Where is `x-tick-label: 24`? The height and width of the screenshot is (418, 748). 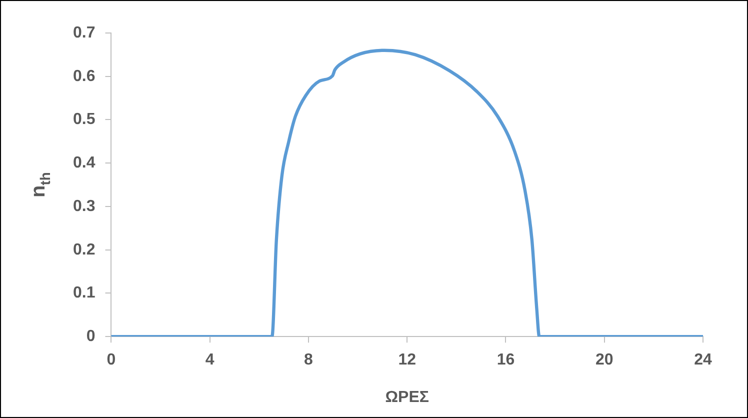
x-tick-label: 24 is located at coordinates (703, 360).